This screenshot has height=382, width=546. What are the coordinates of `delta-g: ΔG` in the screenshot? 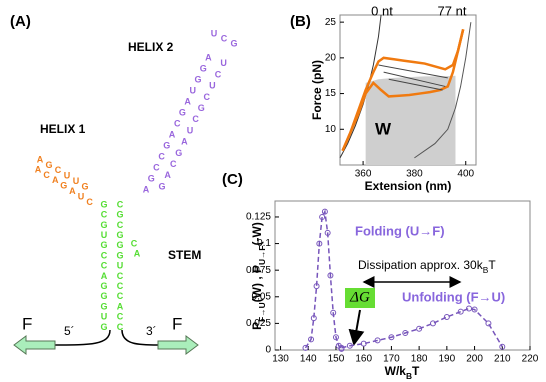 It's located at (359, 297).